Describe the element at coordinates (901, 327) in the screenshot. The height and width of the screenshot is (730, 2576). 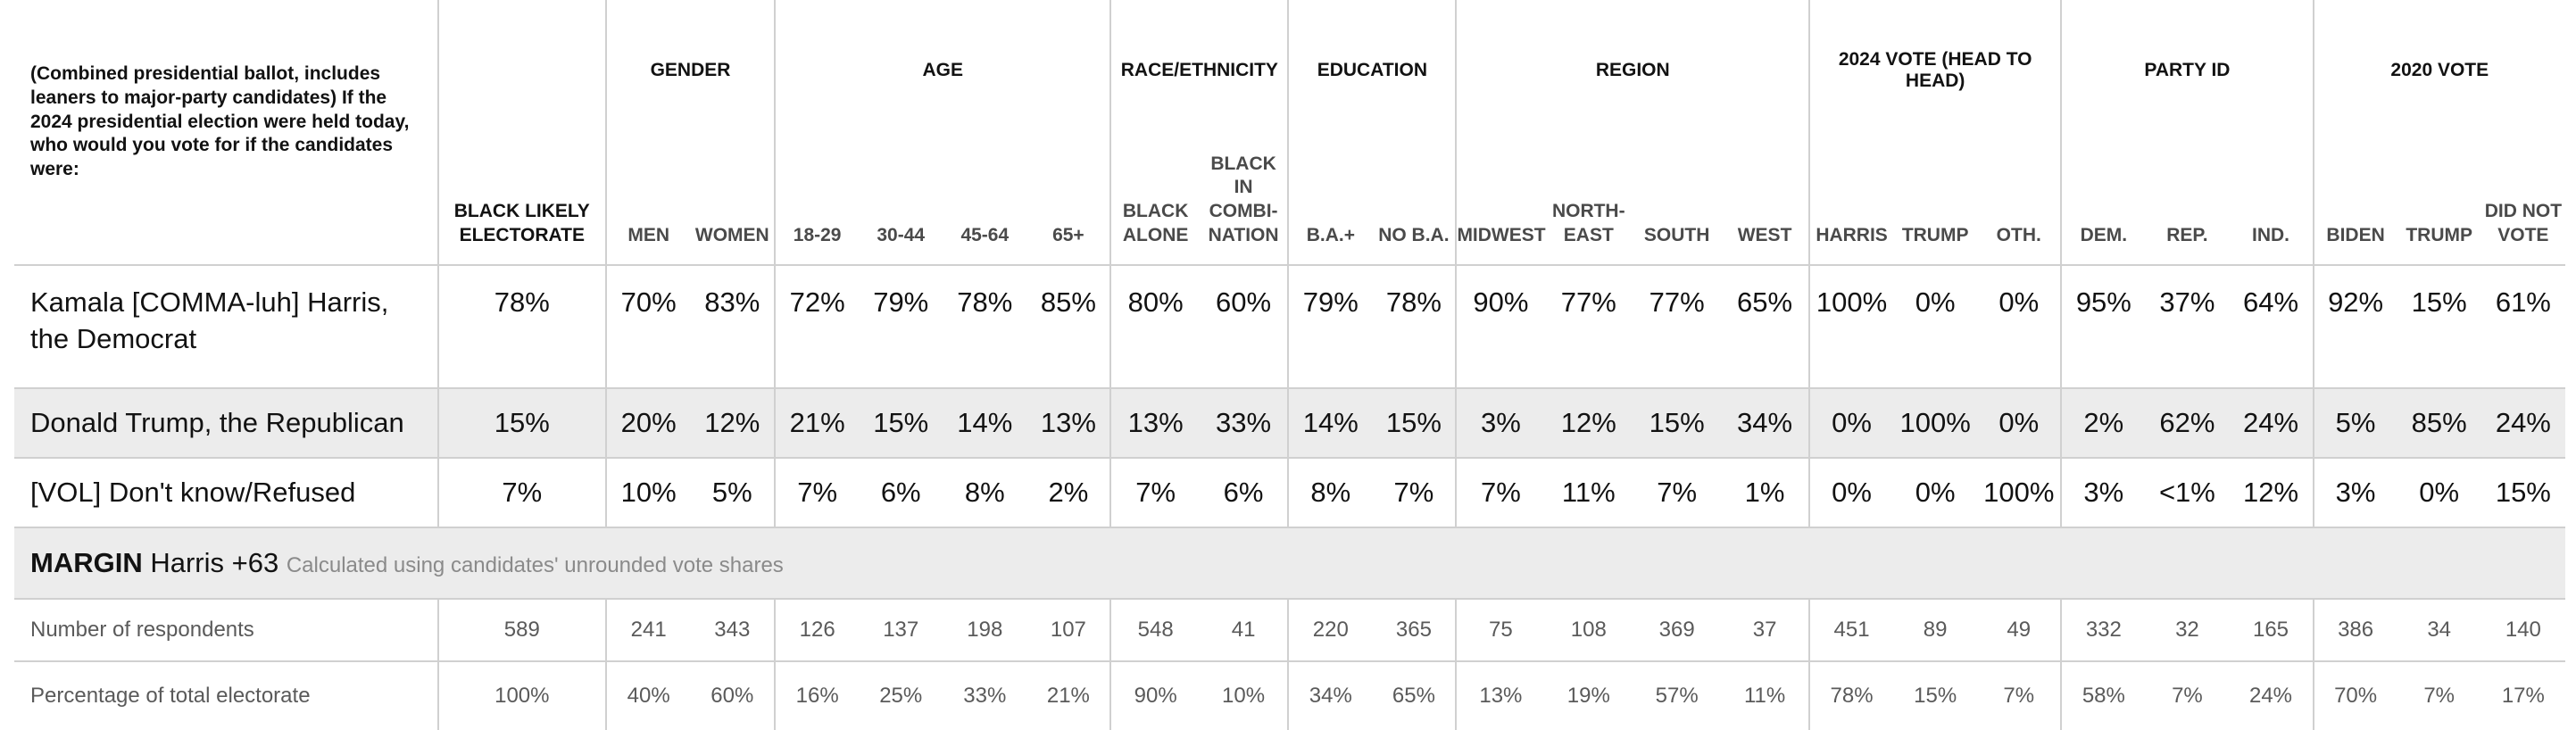
I see `value-cell: 79%` at that location.